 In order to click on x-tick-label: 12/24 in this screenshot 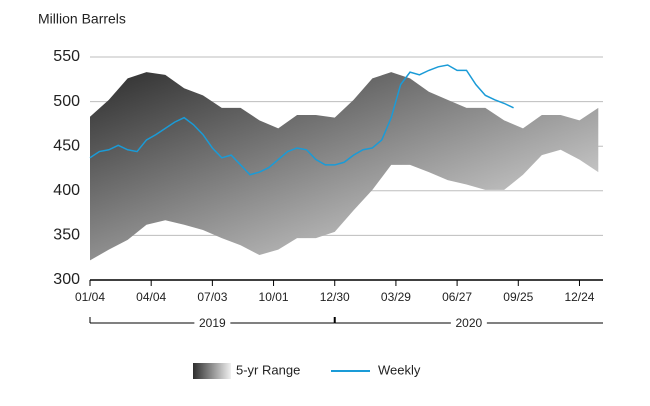, I will do `click(579, 297)`.